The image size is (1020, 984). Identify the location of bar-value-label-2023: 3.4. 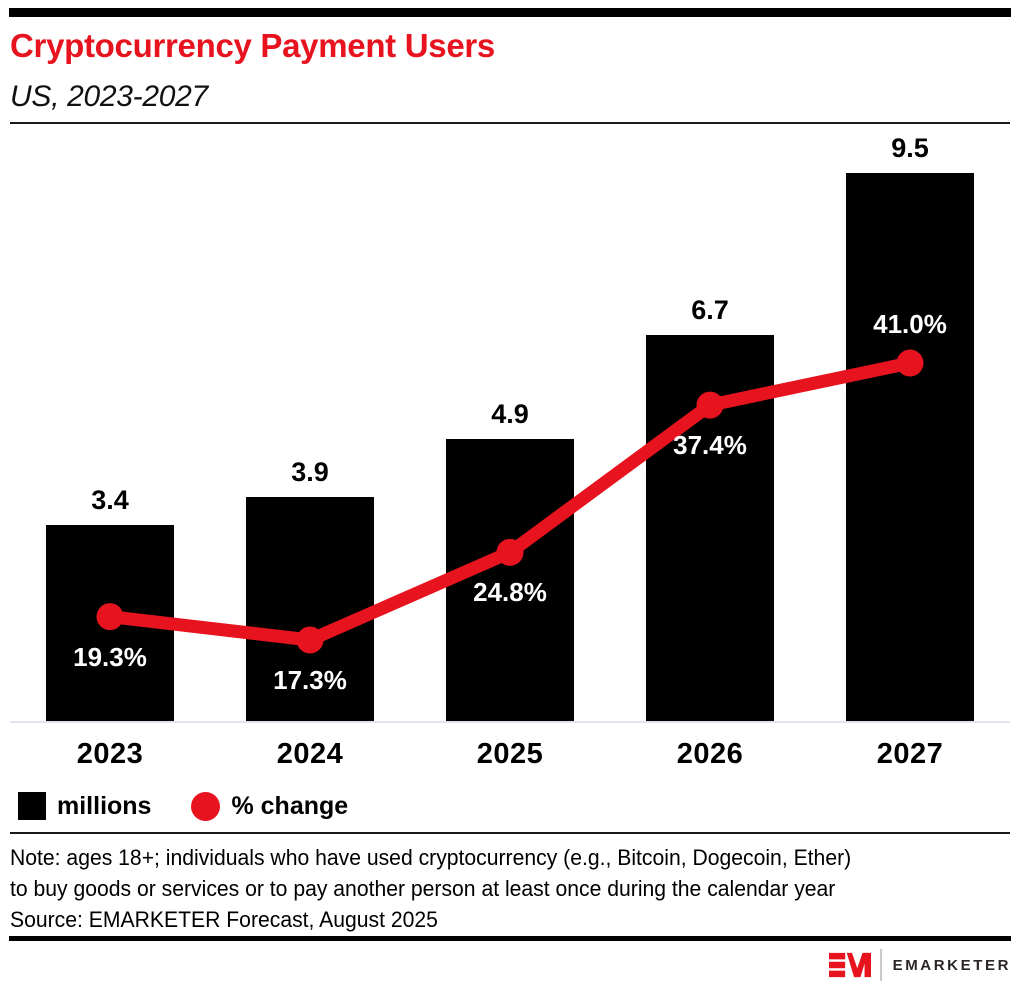
(110, 500).